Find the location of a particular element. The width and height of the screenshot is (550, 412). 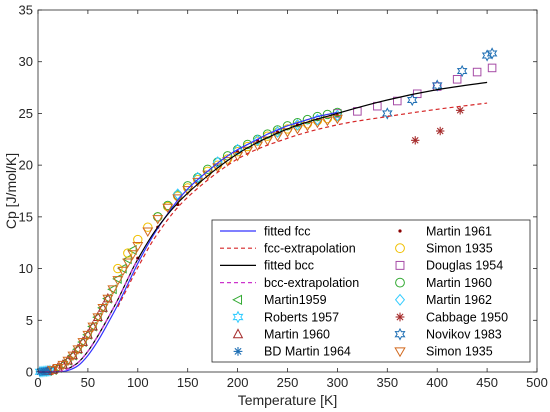

legend-label: Martin1959 is located at coordinates (295, 300).